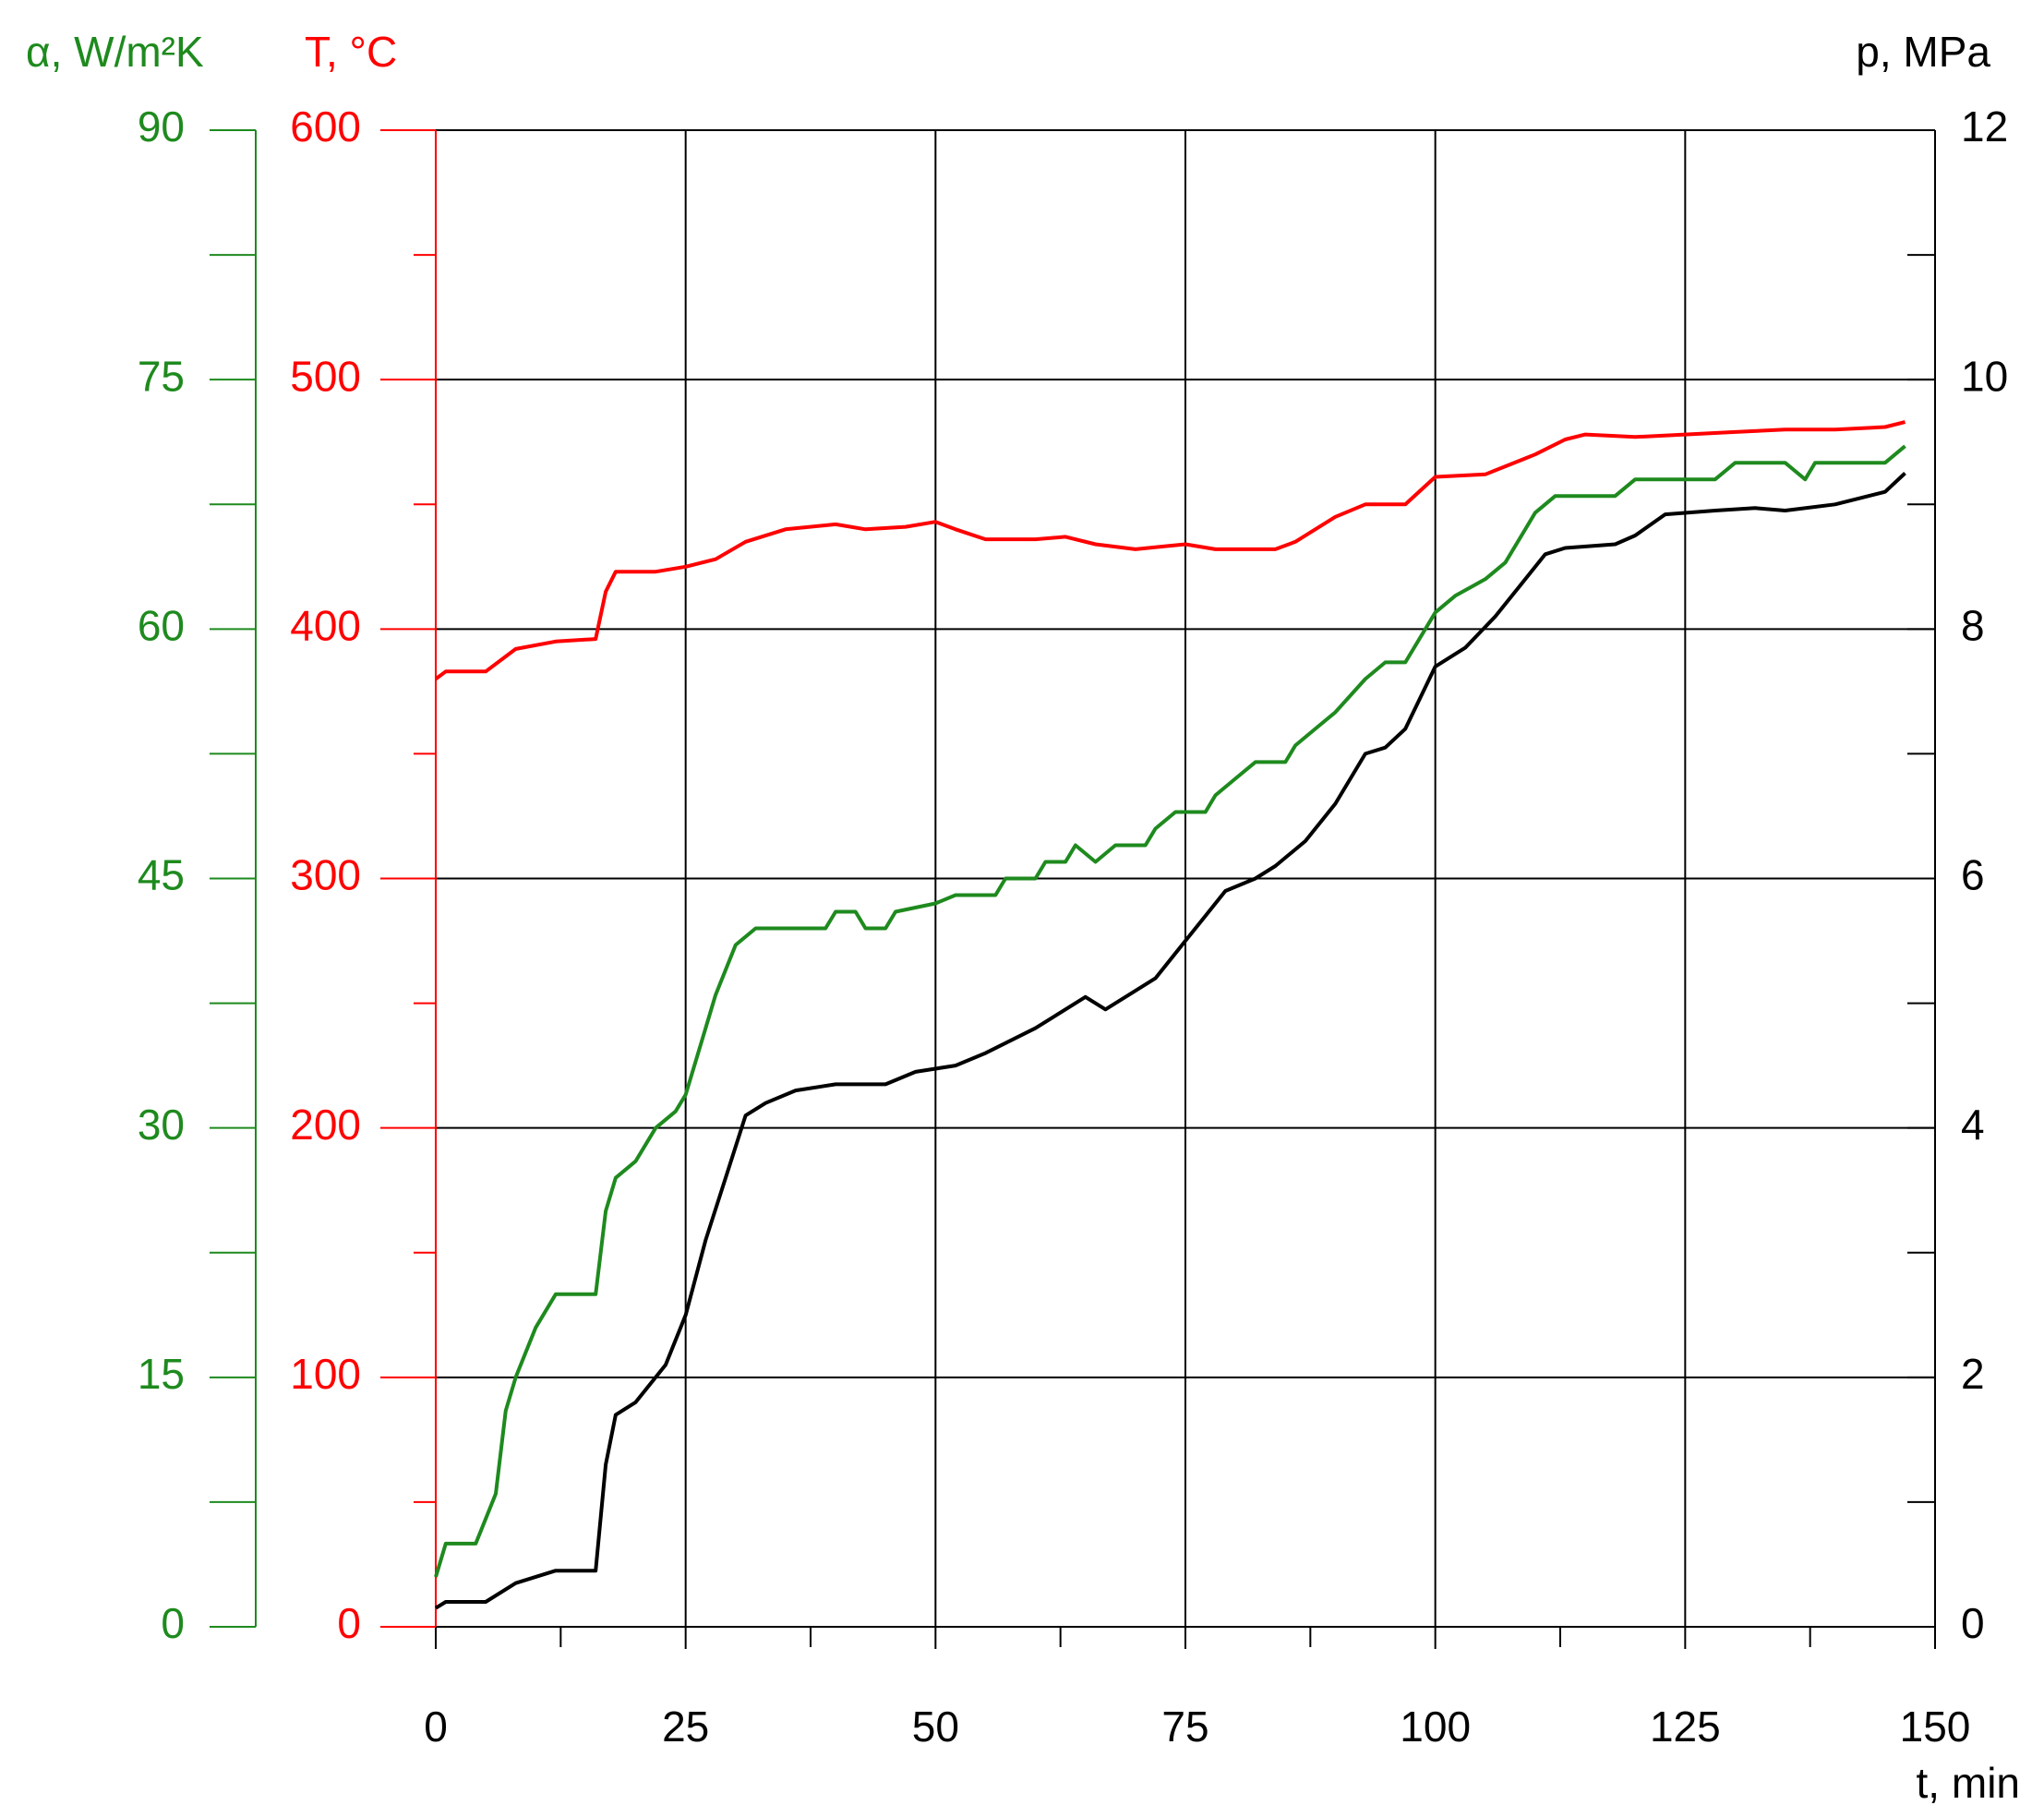  Describe the element at coordinates (1936, 1727) in the screenshot. I see `x-tick-label: 150` at that location.